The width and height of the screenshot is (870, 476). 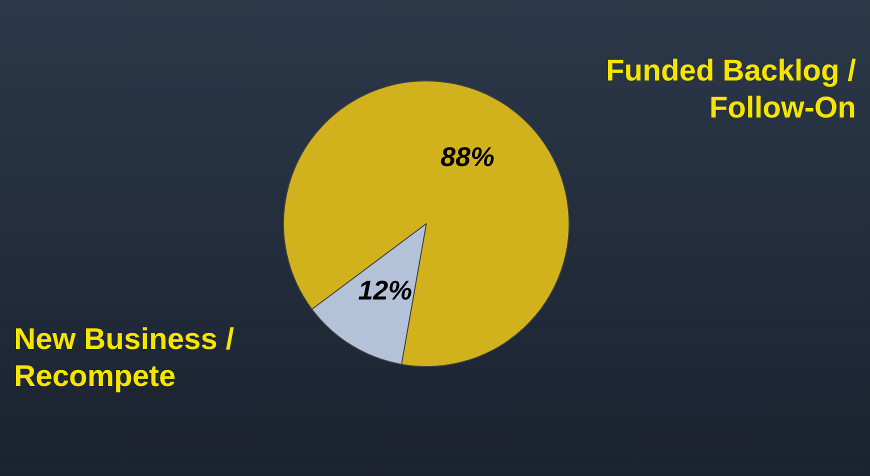 I want to click on data-label: 12%, so click(x=385, y=291).